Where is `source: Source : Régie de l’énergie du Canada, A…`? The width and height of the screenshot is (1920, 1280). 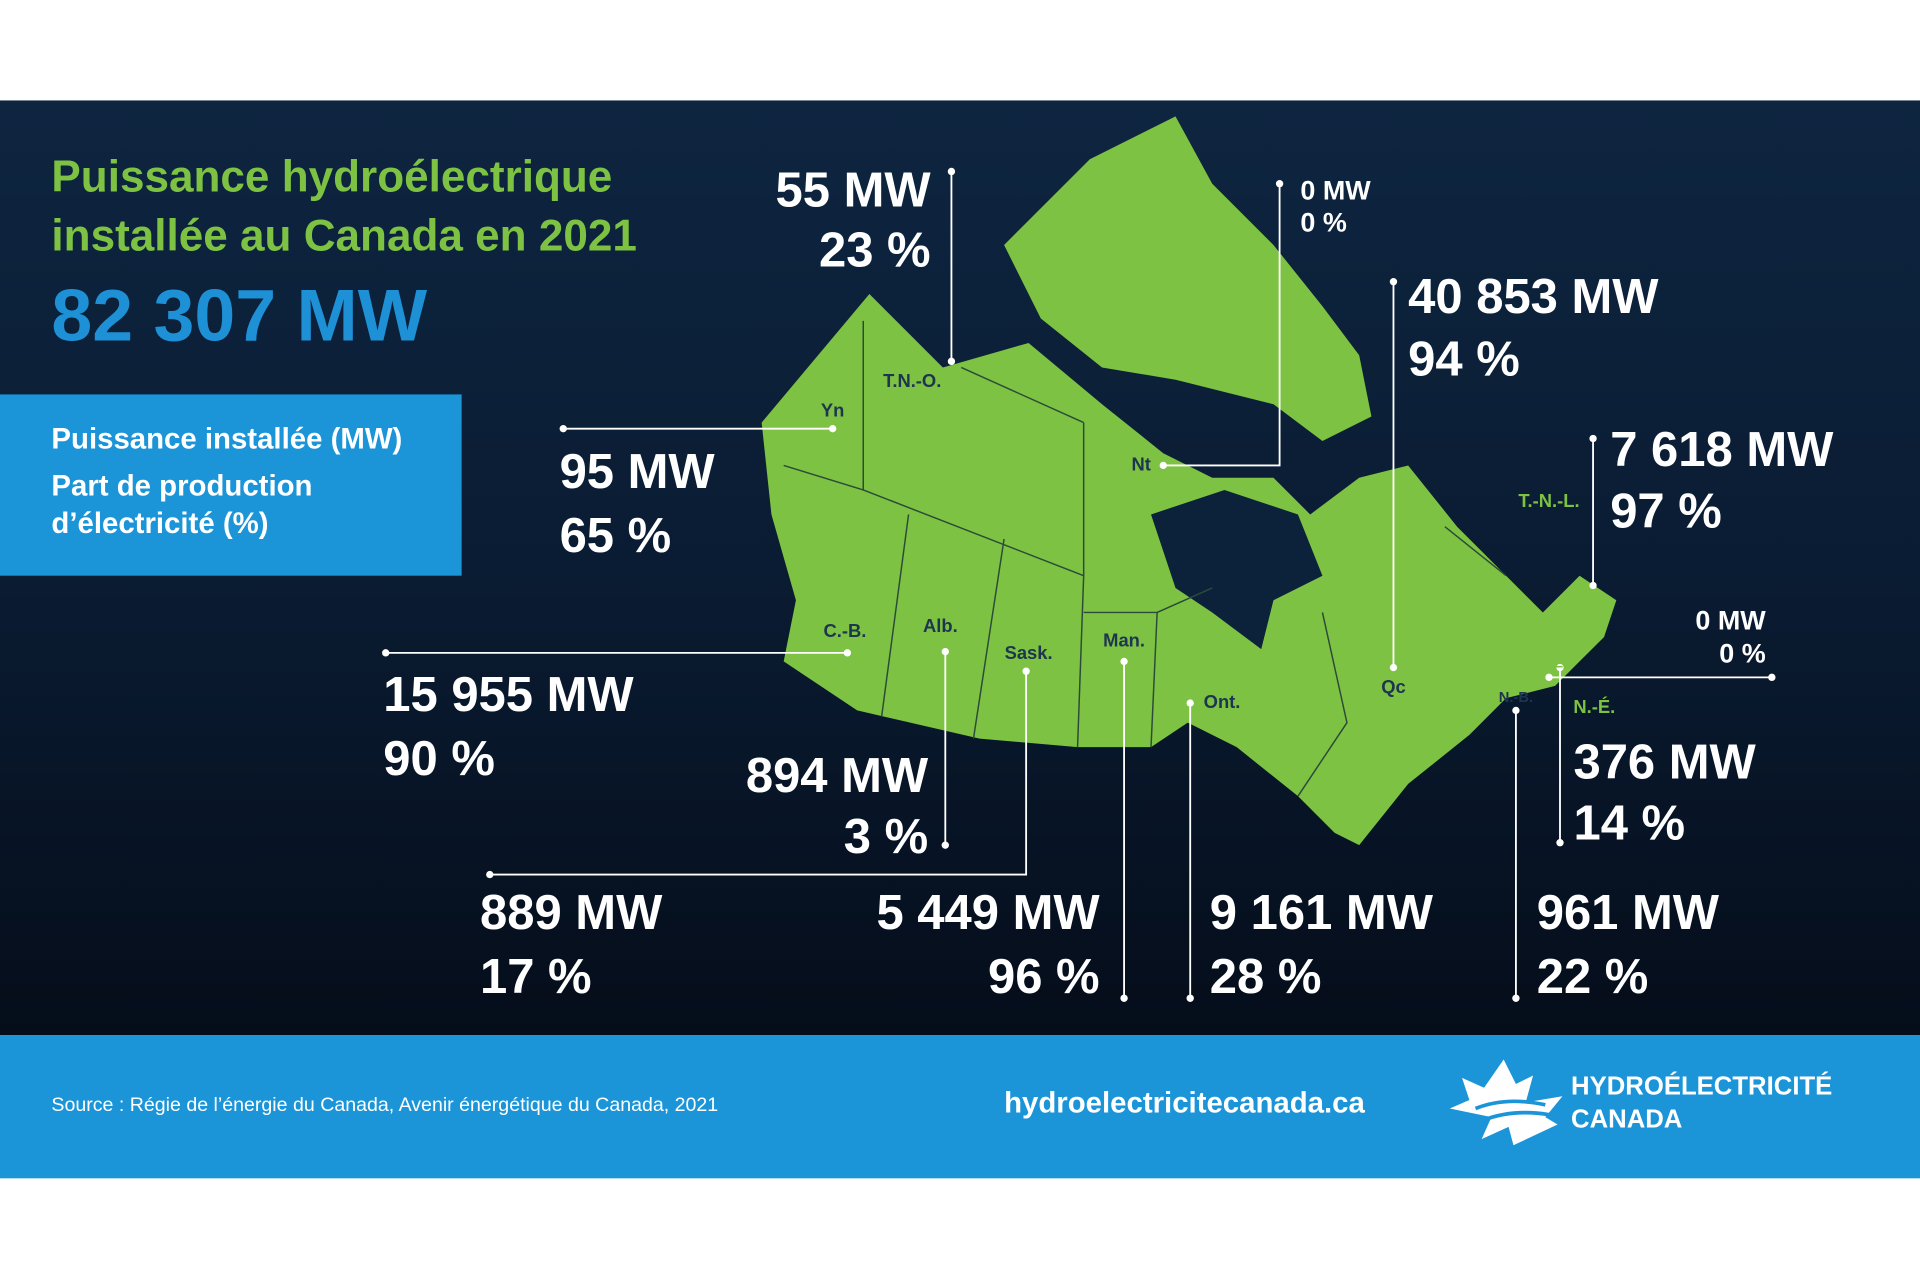 source: Source : Régie de l’énergie du Canada, A… is located at coordinates (384, 1105).